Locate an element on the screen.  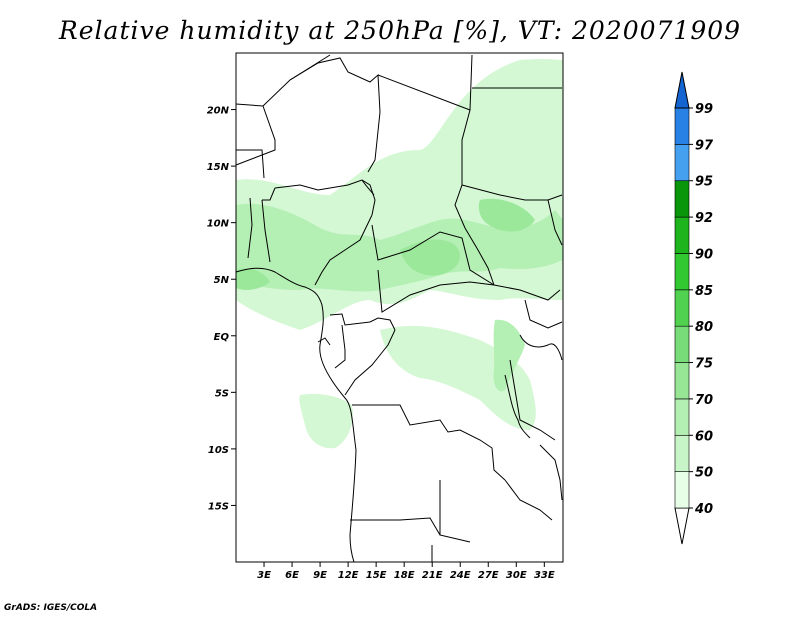
colorbar-label: 97 is located at coordinates (704, 145).